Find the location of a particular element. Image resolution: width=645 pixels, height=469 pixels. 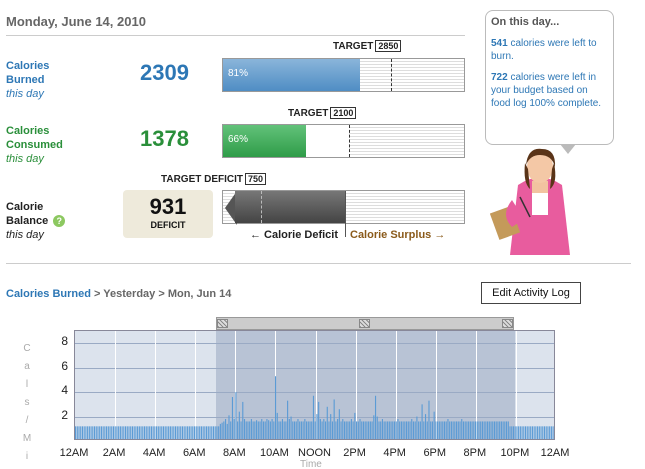

balance-label: Calorie Balance is located at coordinates (27, 214).